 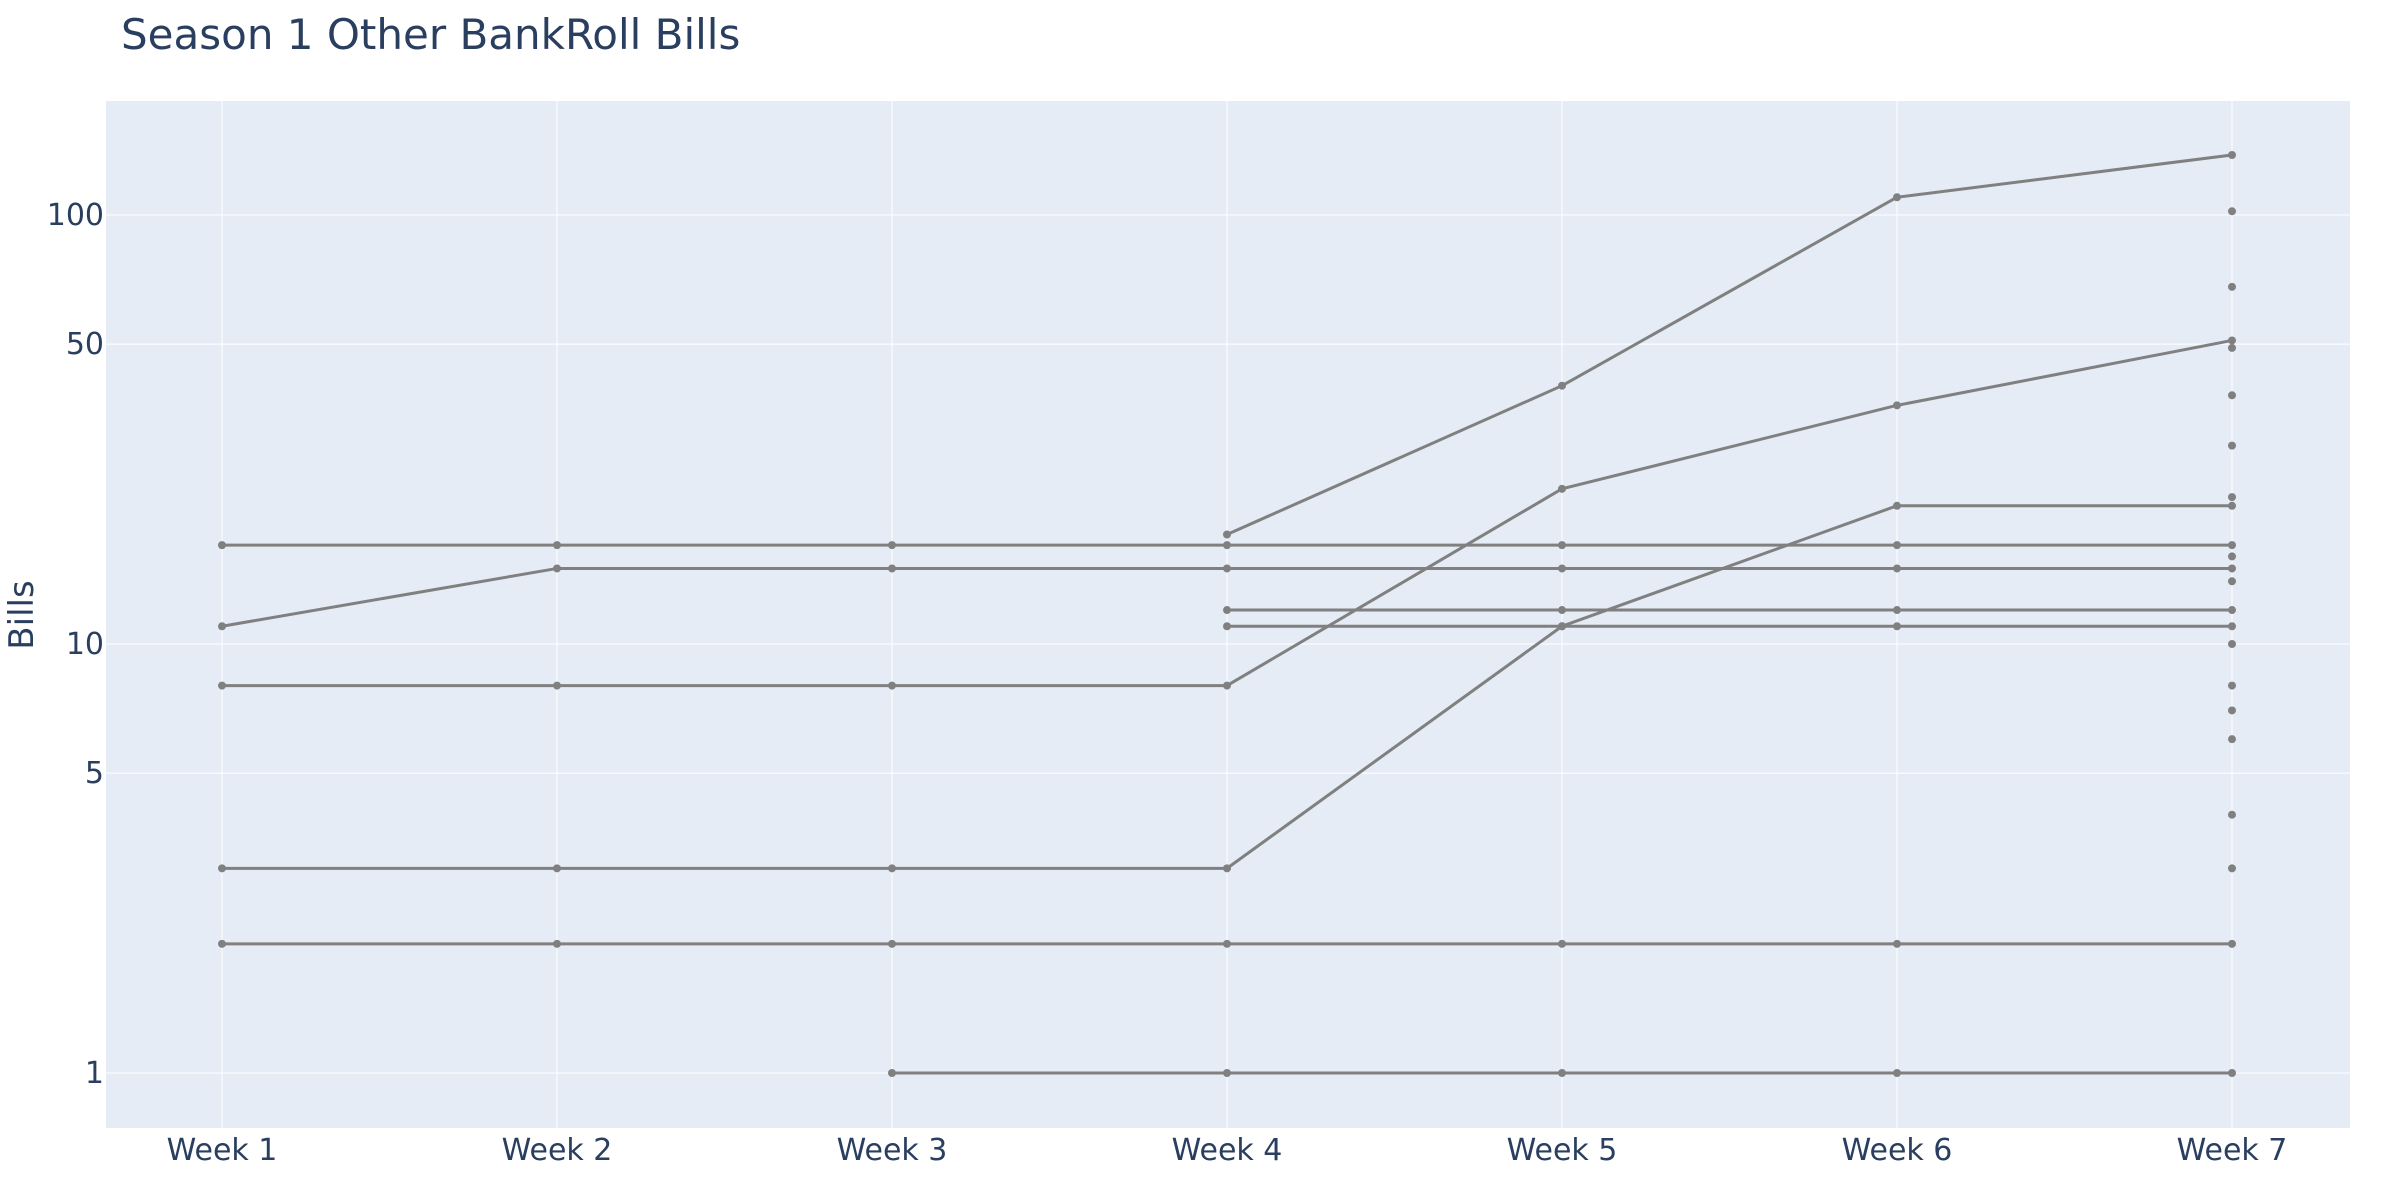 What do you see at coordinates (1562, 1150) in the screenshot?
I see `x-tick-label: Week 5` at bounding box center [1562, 1150].